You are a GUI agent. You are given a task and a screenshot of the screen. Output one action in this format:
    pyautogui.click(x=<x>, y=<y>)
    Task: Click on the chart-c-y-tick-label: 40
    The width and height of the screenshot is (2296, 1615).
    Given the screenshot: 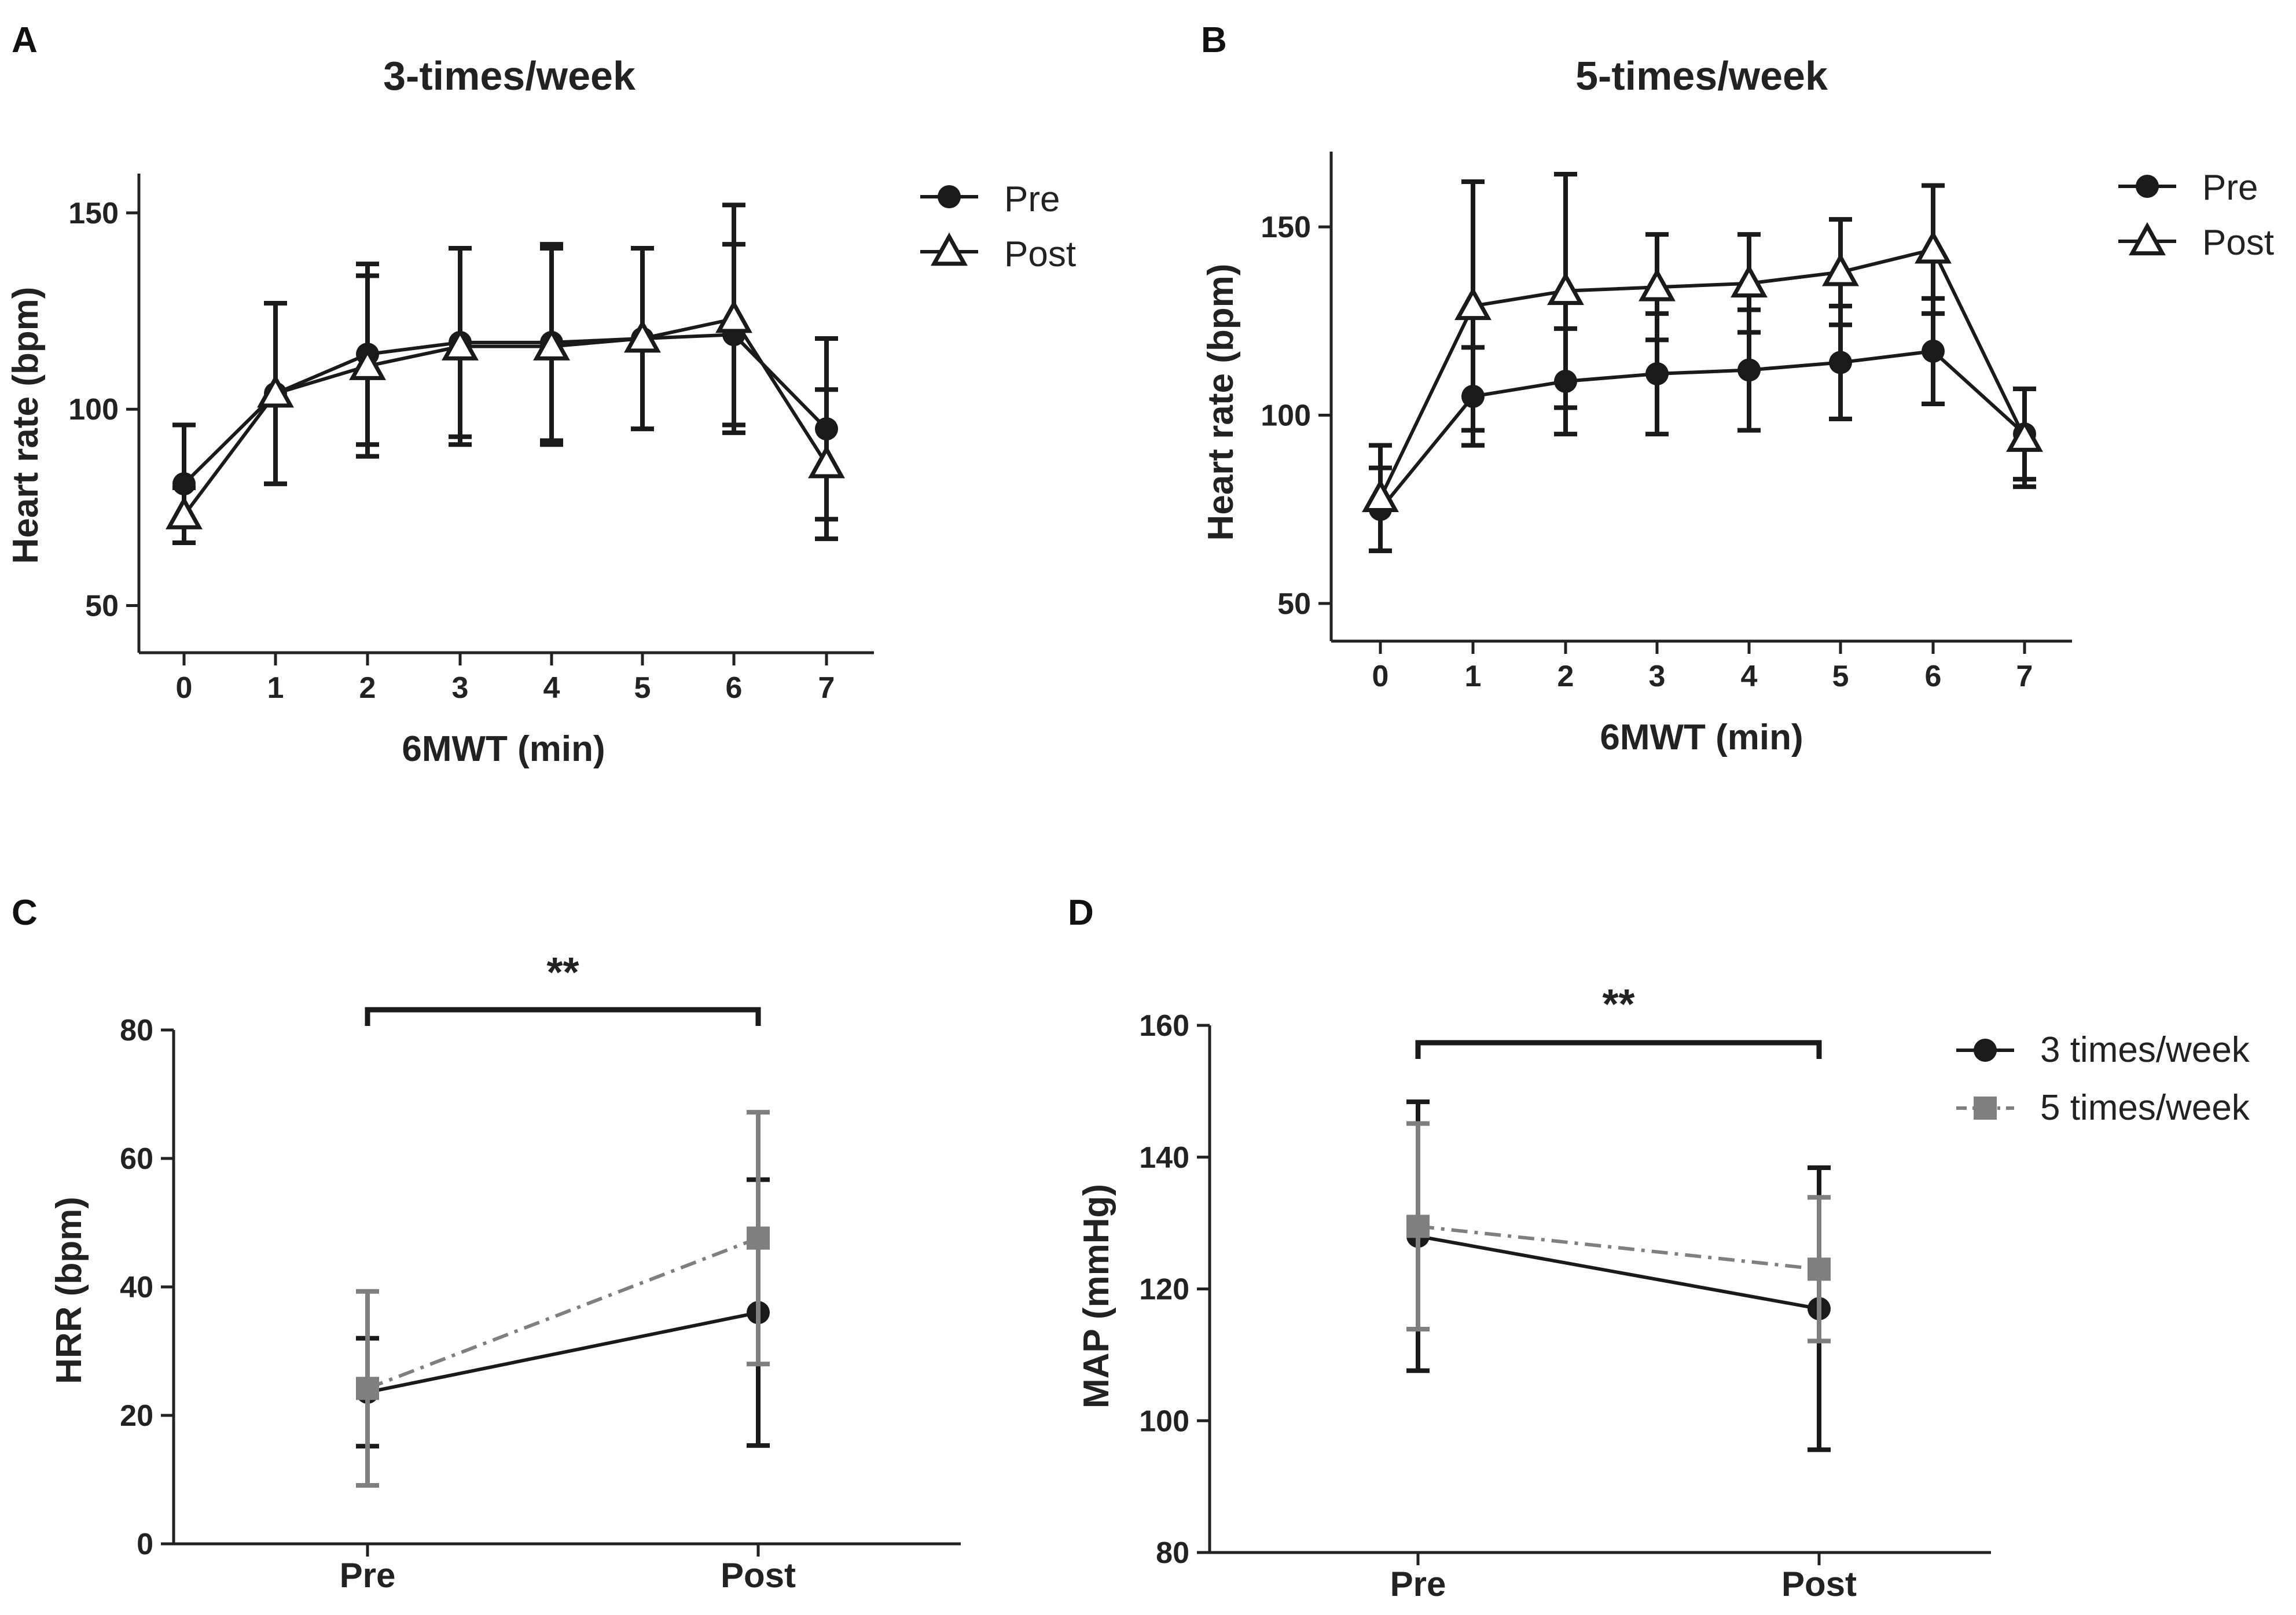 What is the action you would take?
    pyautogui.click(x=136, y=1287)
    